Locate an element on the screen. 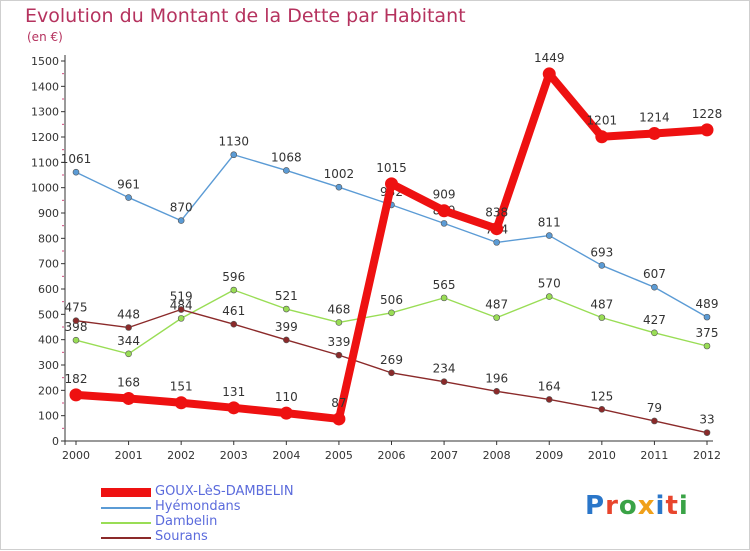  logo-letter: o is located at coordinates (628, 506).